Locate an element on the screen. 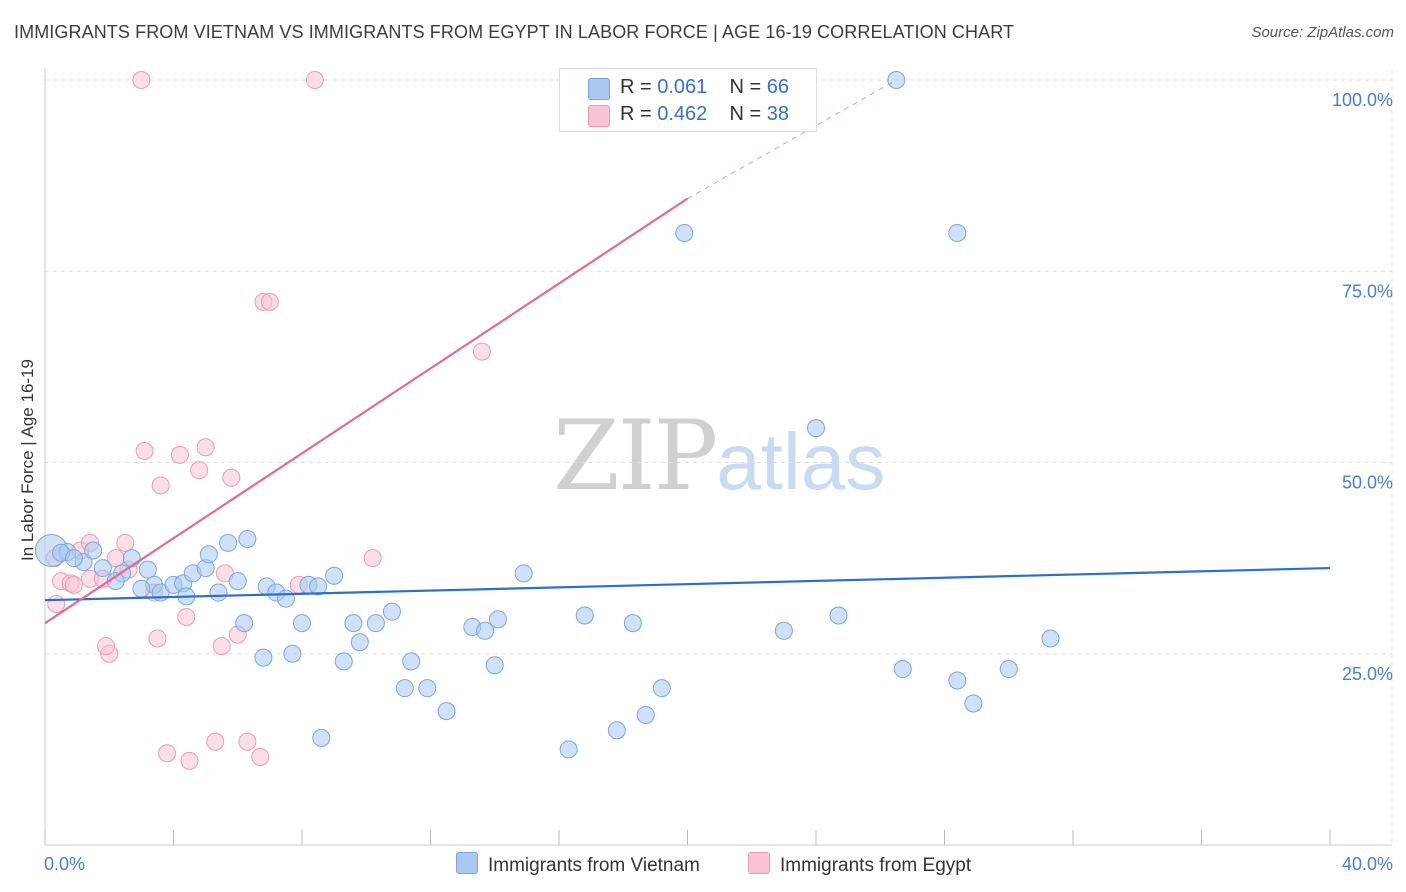 Image resolution: width=1406 pixels, height=892 pixels. x-tick-label-min: 0.0% is located at coordinates (64, 864).